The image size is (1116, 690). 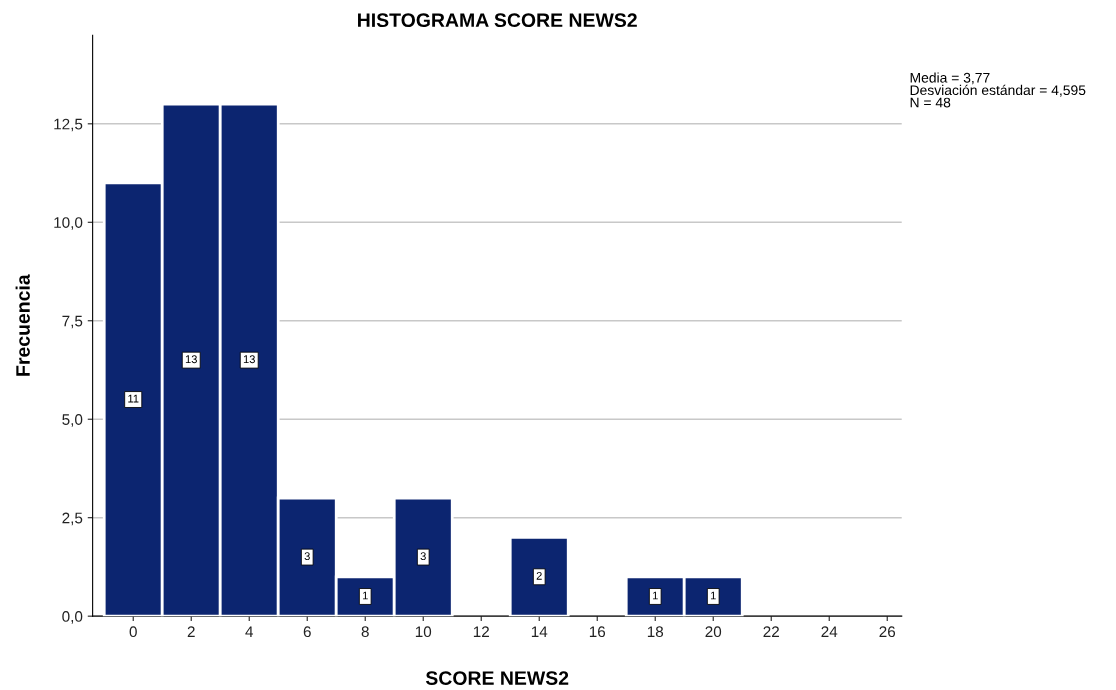 What do you see at coordinates (597, 632) in the screenshot?
I see `x-tick-label: 16` at bounding box center [597, 632].